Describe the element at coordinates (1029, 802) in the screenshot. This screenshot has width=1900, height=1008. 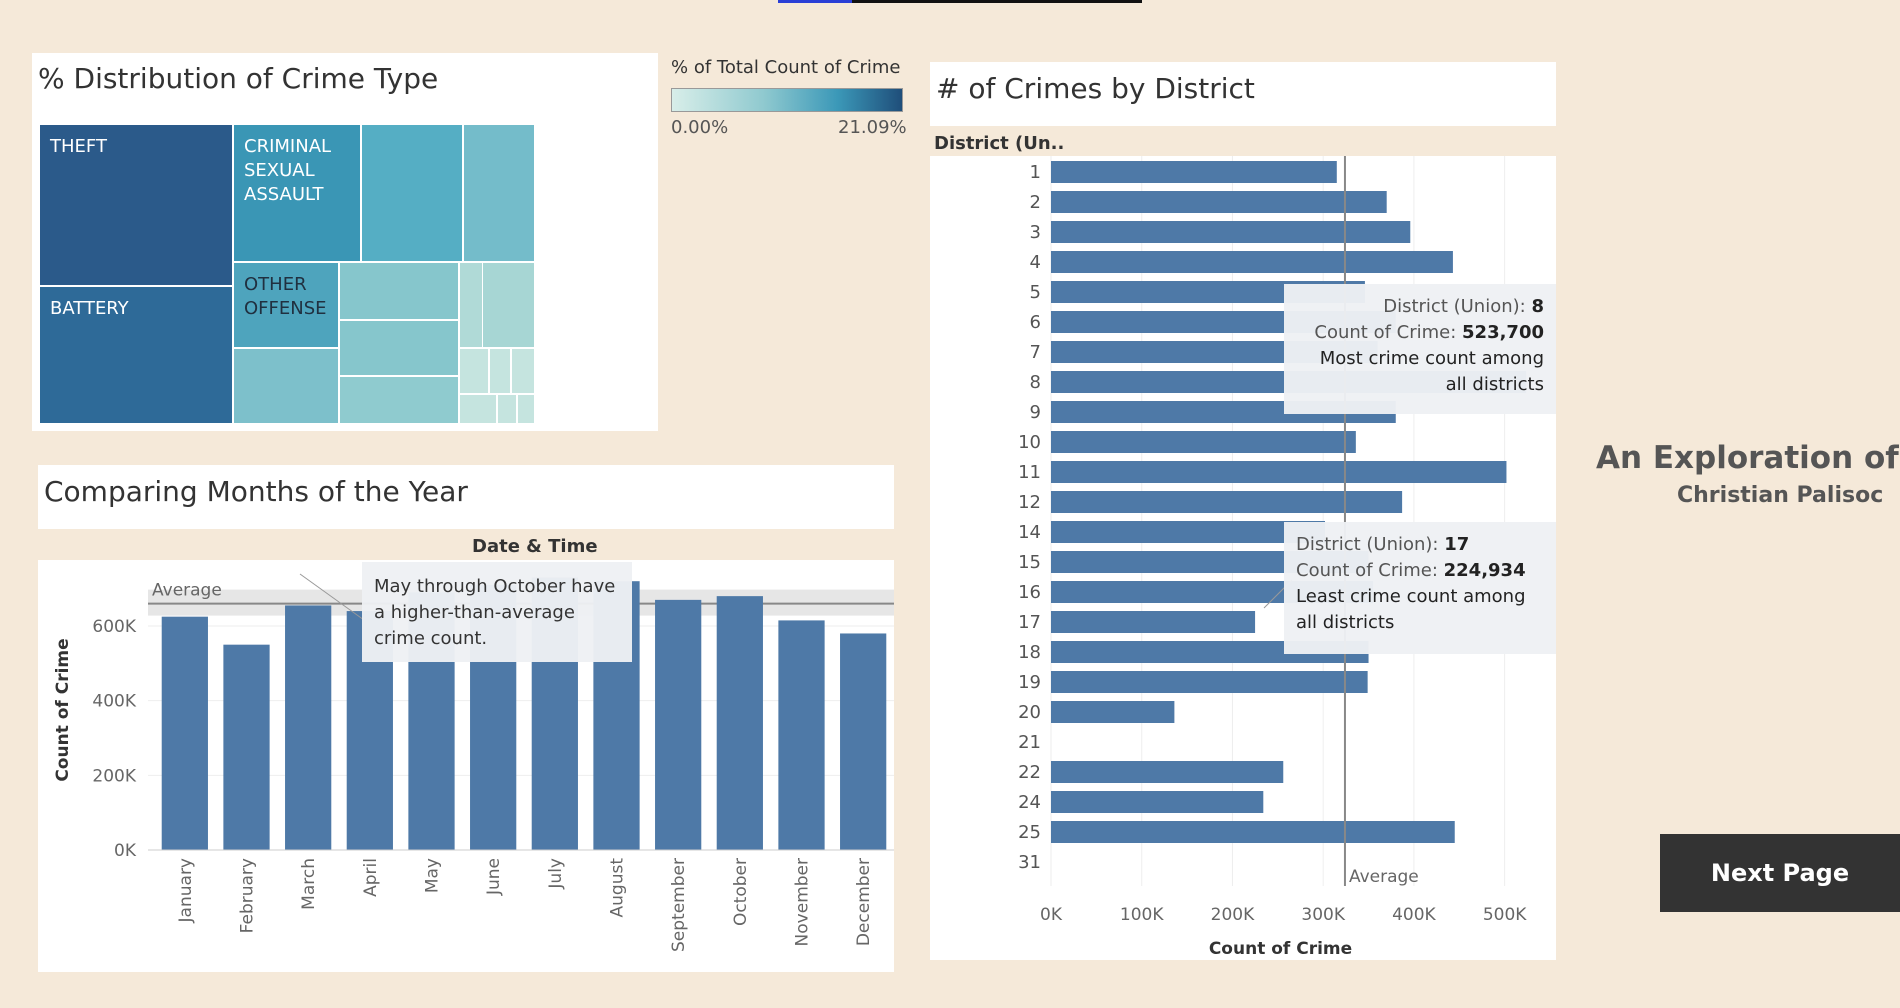
I see `y-tick-label: 24` at that location.